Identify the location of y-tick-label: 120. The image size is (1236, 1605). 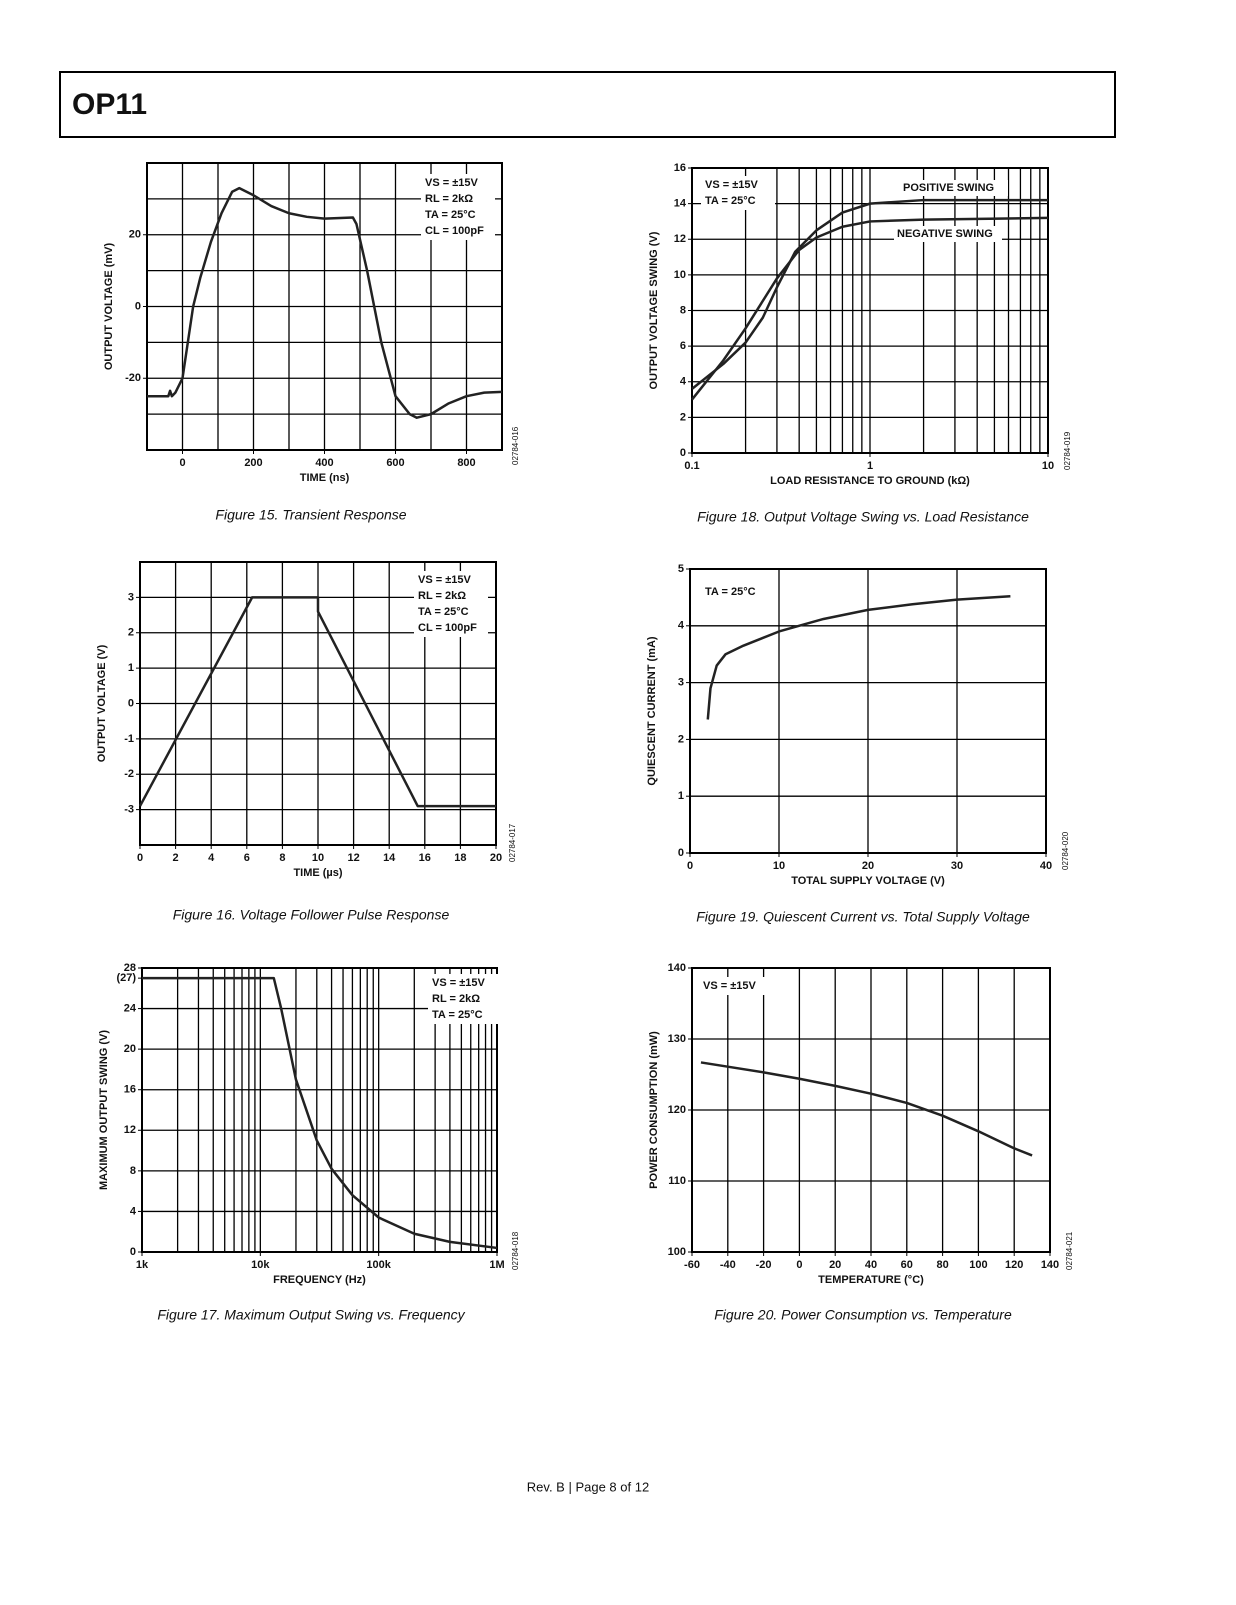
(677, 1110).